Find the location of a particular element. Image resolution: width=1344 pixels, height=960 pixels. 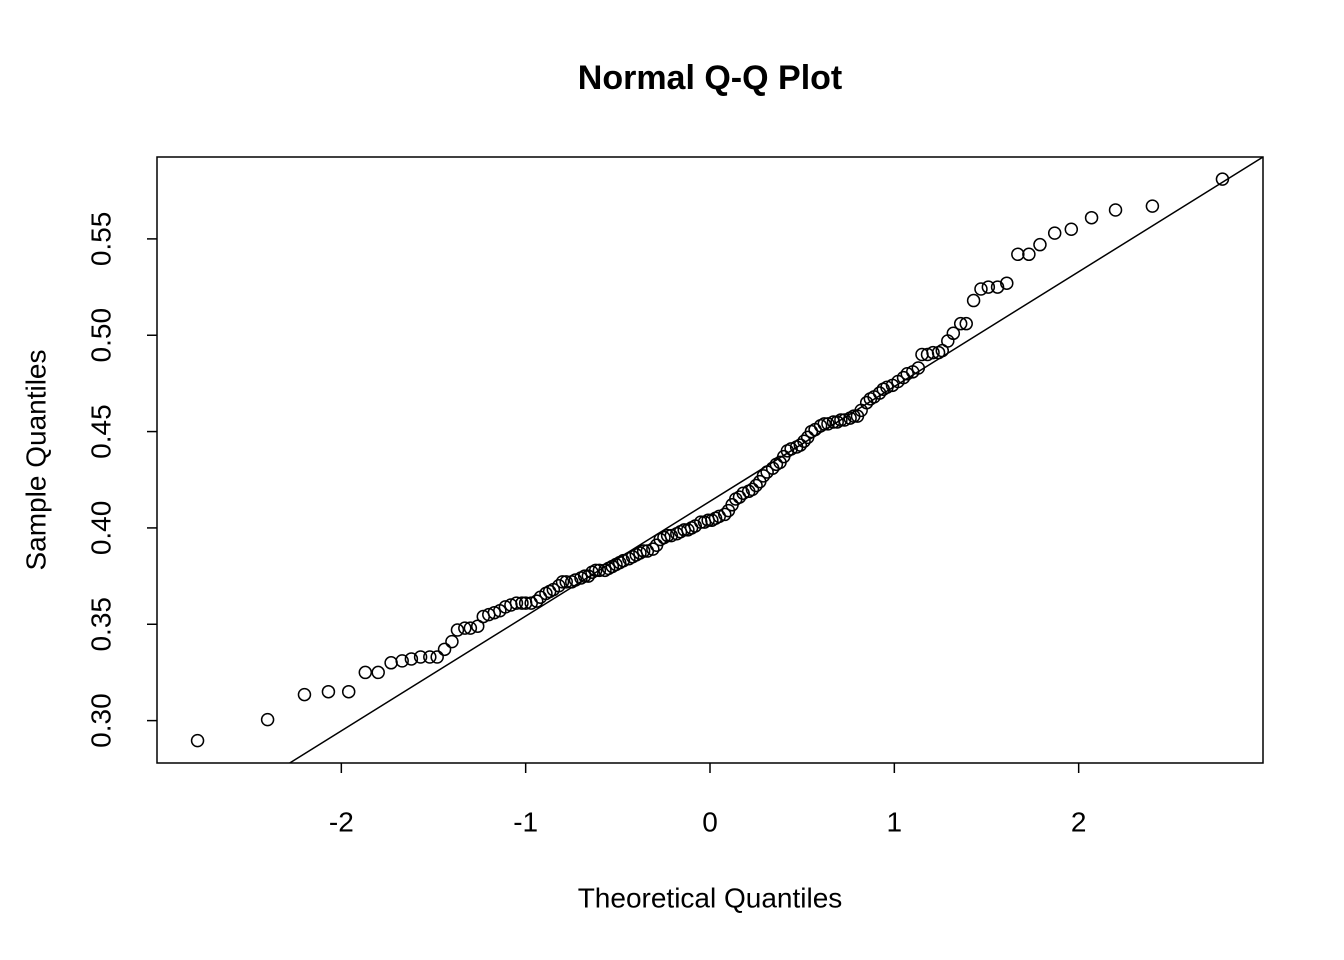

x-tick-label: -2 is located at coordinates (341, 821).